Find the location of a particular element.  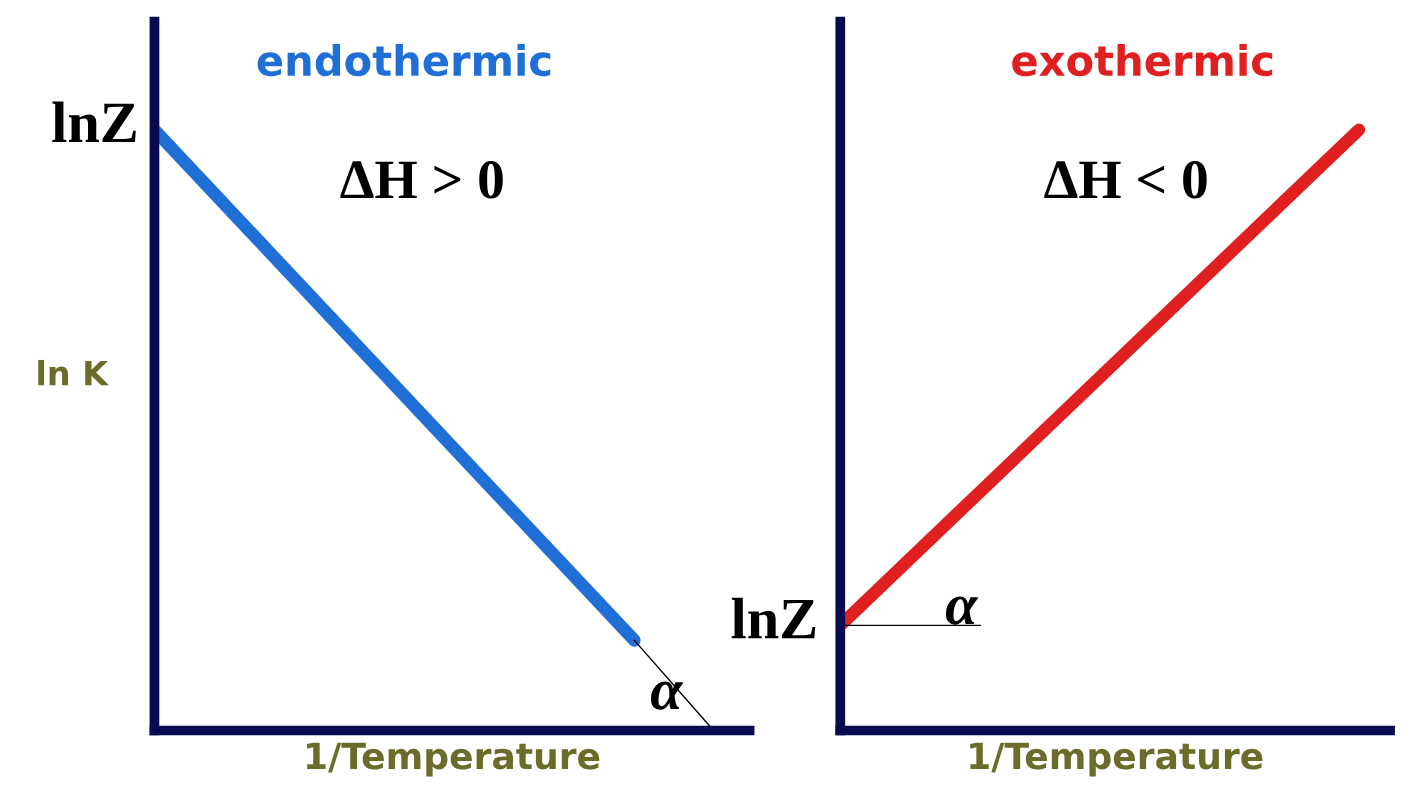

text: lnZ is located at coordinates (94, 121).